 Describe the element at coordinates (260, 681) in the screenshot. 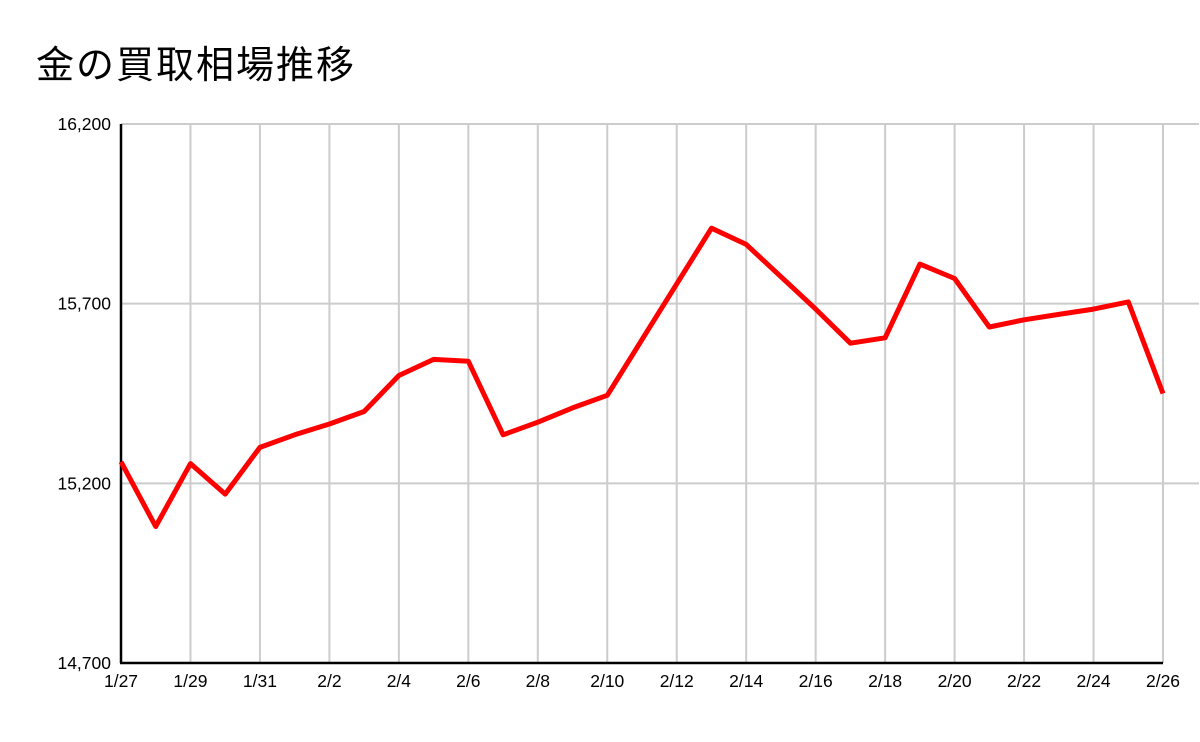

I see `x-tick-label: 1/31` at that location.